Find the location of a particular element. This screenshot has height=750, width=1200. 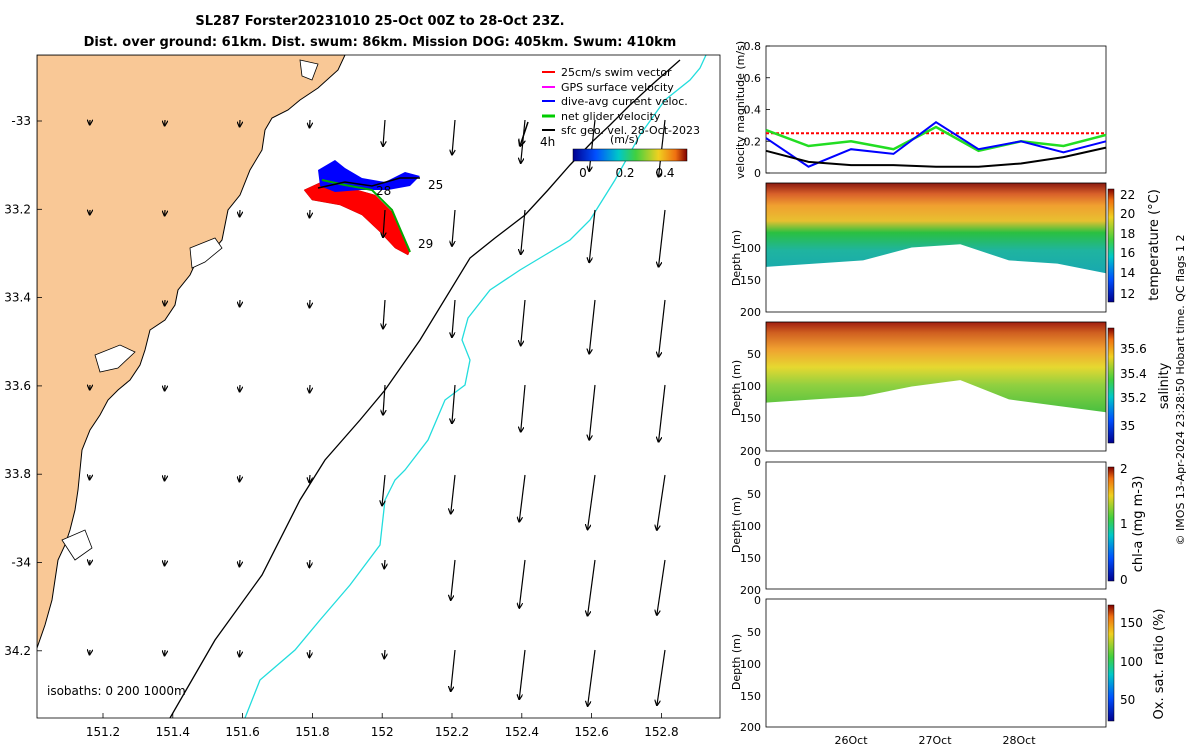

temp-colorbar-label: temperature (°C) is located at coordinates (1154, 245).